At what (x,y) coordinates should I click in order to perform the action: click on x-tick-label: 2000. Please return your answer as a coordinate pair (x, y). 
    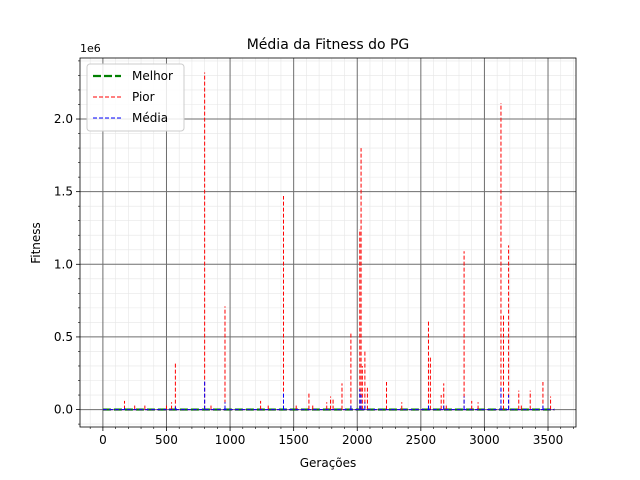
    Looking at the image, I should click on (357, 440).